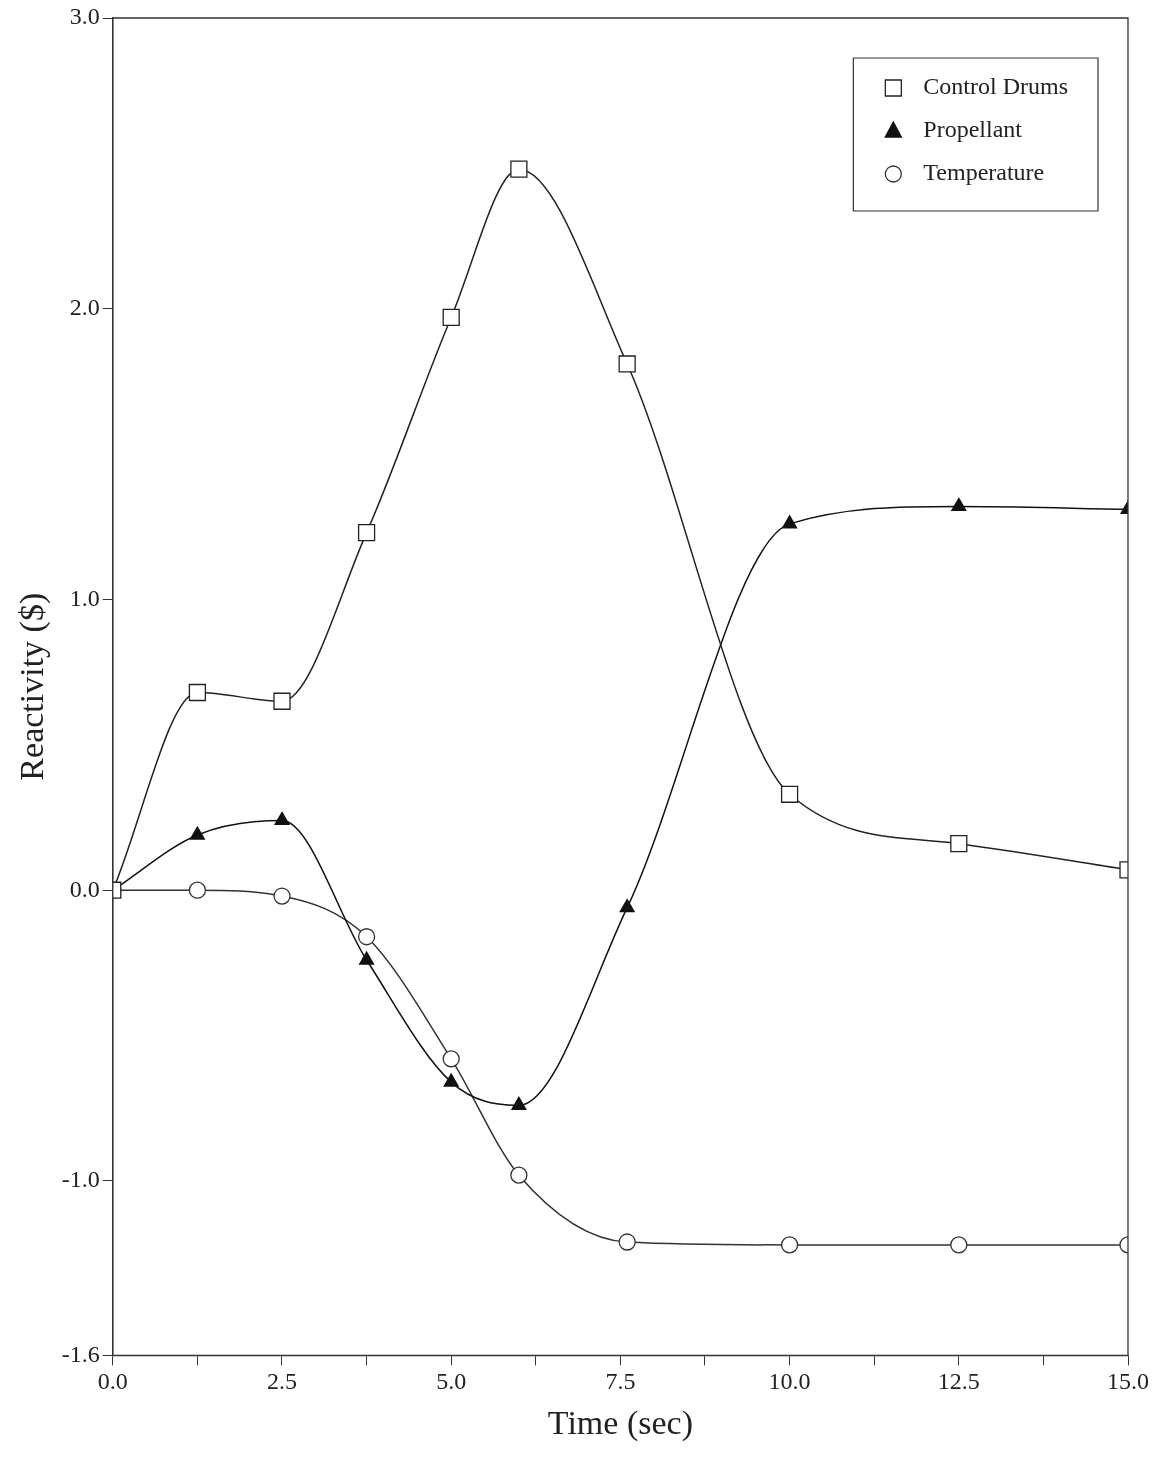  Describe the element at coordinates (84, 16) in the screenshot. I see `y-tick-label: 3.0` at that location.